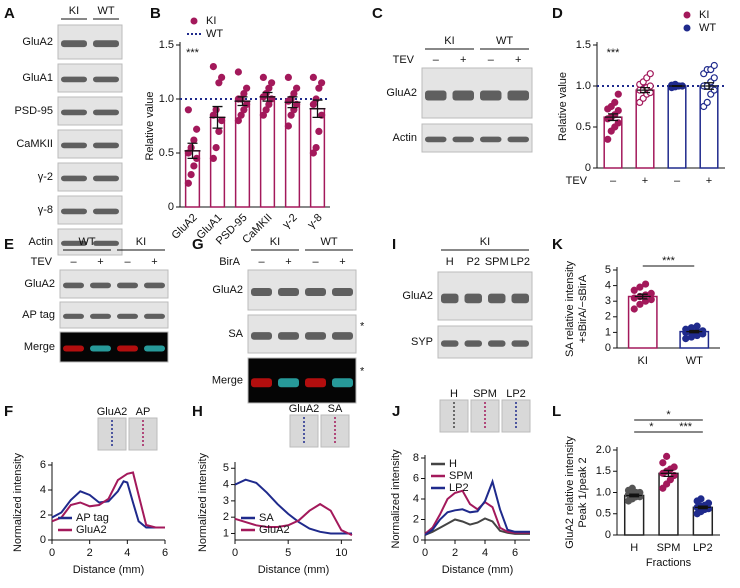 This screenshot has width=740, height=588. What do you see at coordinates (289, 221) in the screenshot?
I see `x-tick-label: γ-2` at bounding box center [289, 221].